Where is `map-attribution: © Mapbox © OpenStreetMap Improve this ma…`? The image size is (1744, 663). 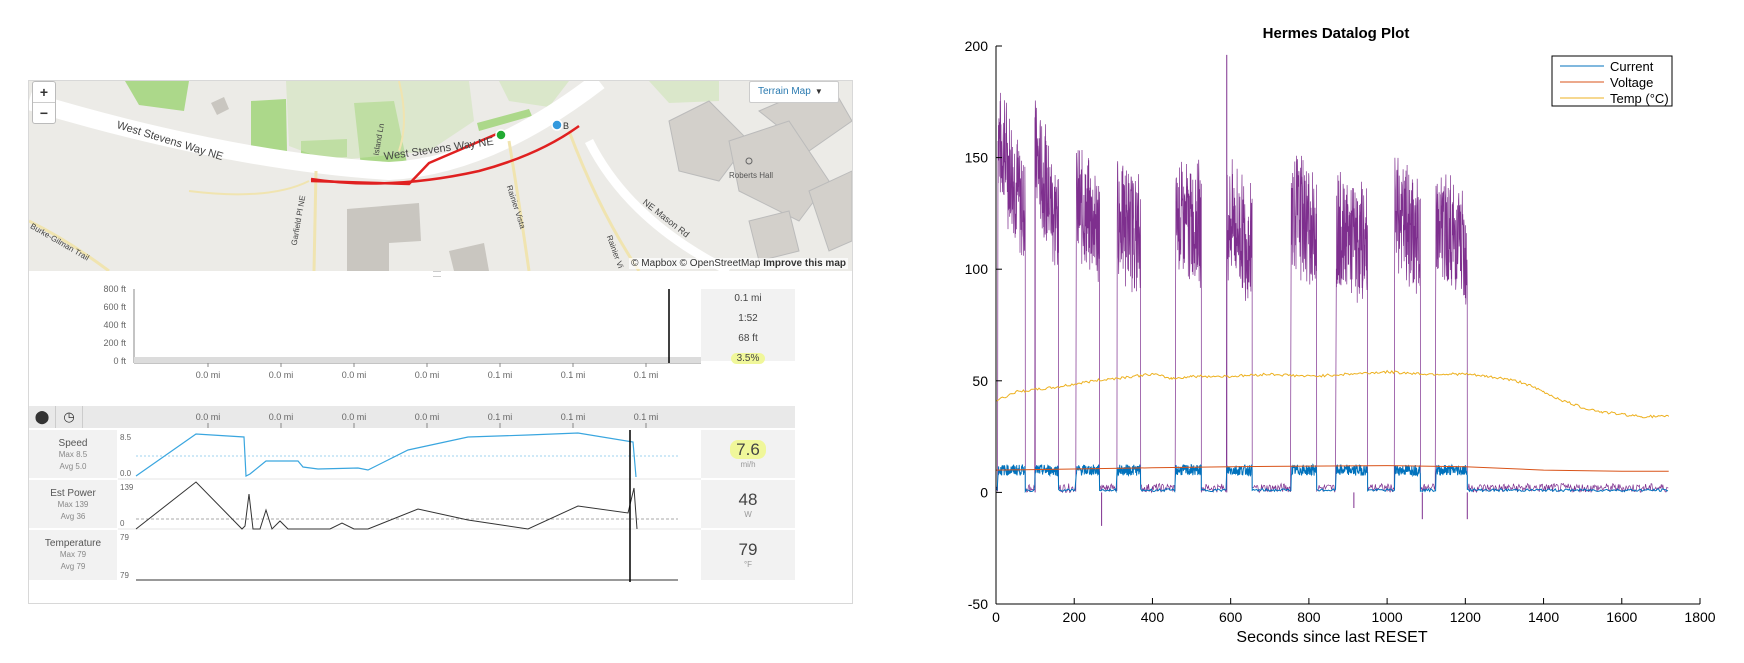 map-attribution: © Mapbox © OpenStreetMap Improve this ma… is located at coordinates (738, 263).